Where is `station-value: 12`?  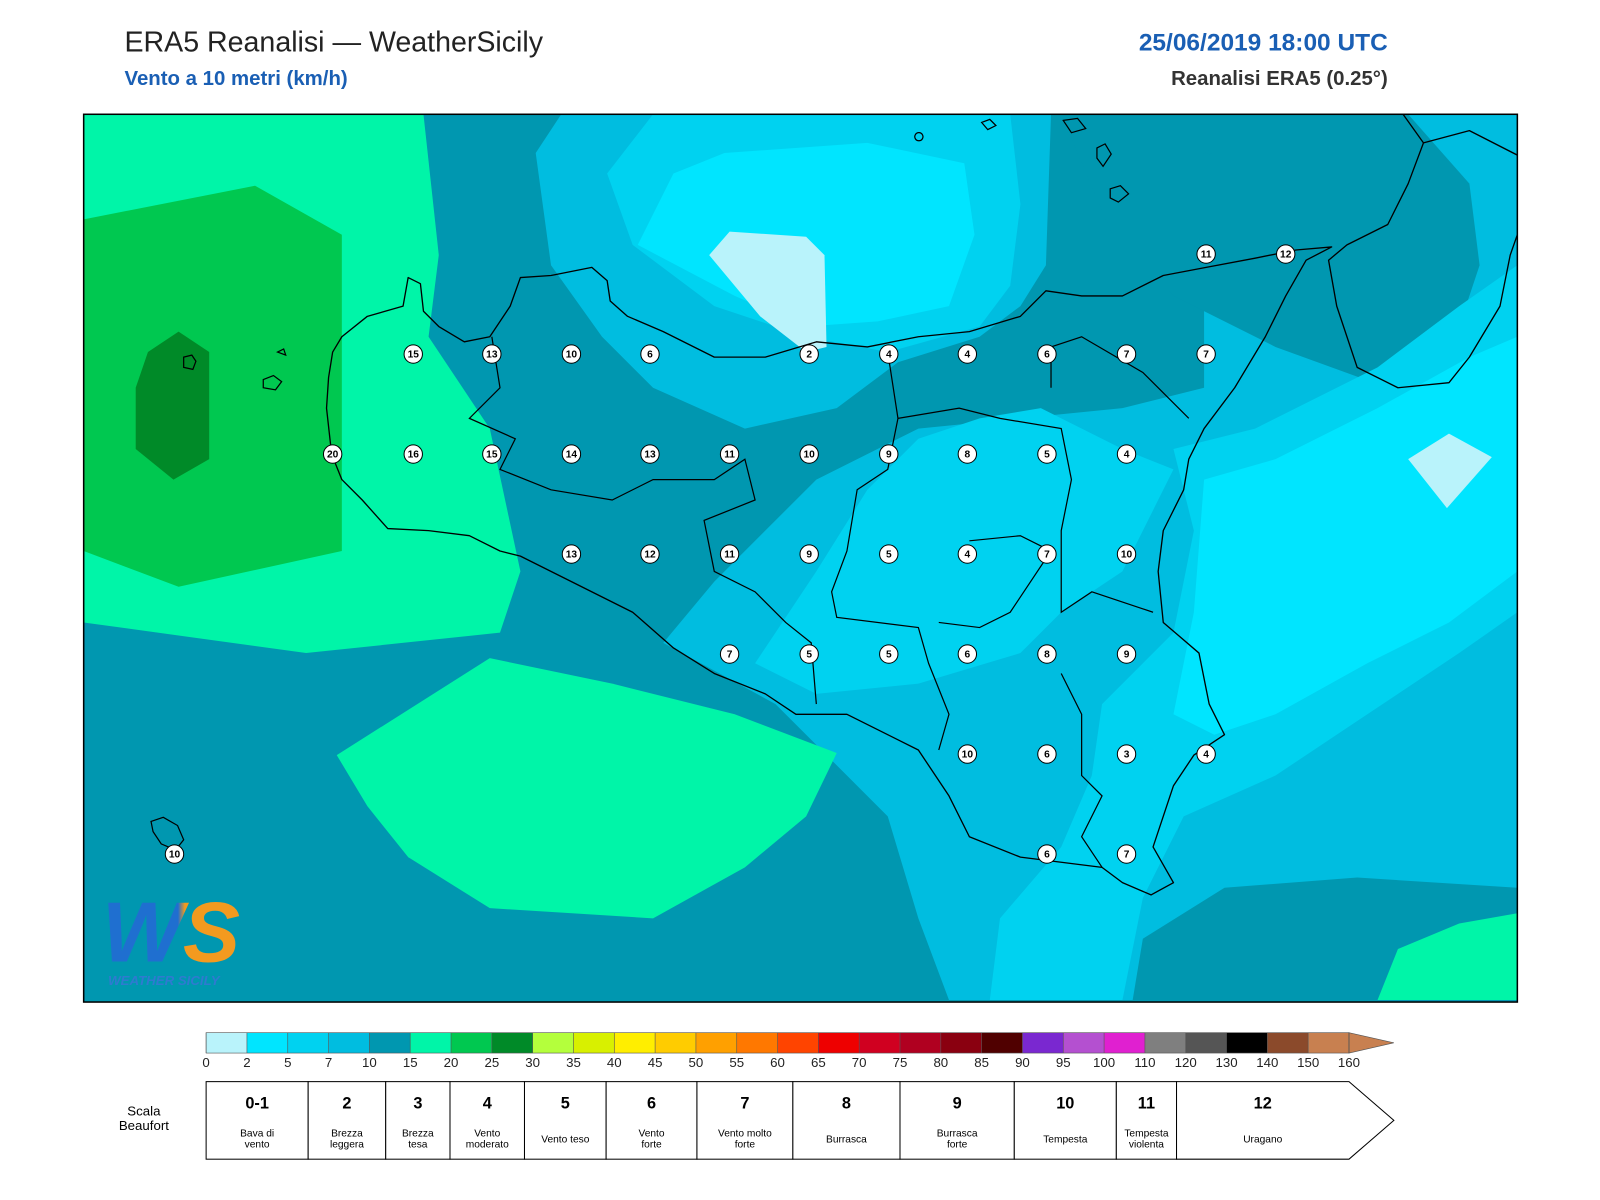
station-value: 12 is located at coordinates (650, 554).